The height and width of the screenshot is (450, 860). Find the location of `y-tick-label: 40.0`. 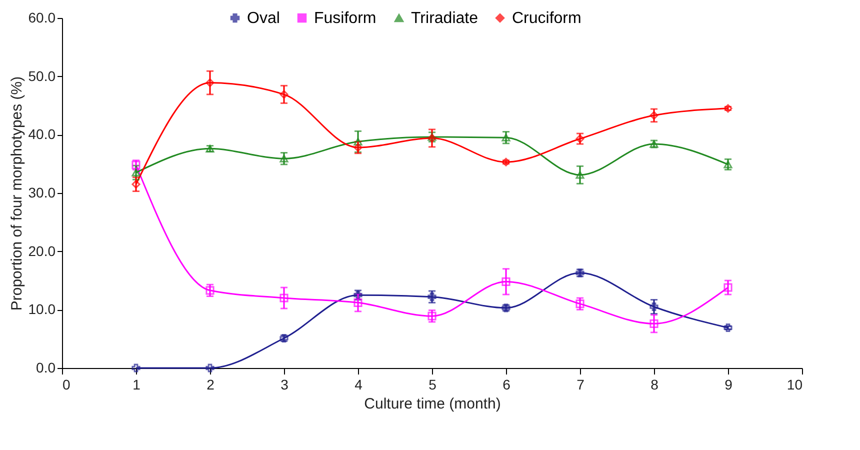

y-tick-label: 40.0 is located at coordinates (42, 134).